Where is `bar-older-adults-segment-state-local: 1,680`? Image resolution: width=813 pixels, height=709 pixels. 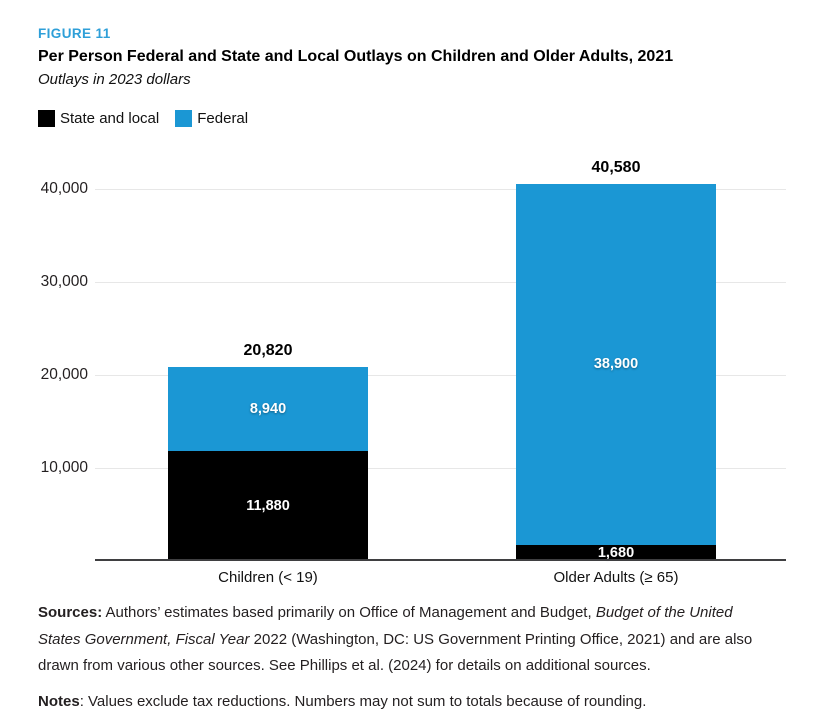 bar-older-adults-segment-state-local: 1,680 is located at coordinates (616, 553).